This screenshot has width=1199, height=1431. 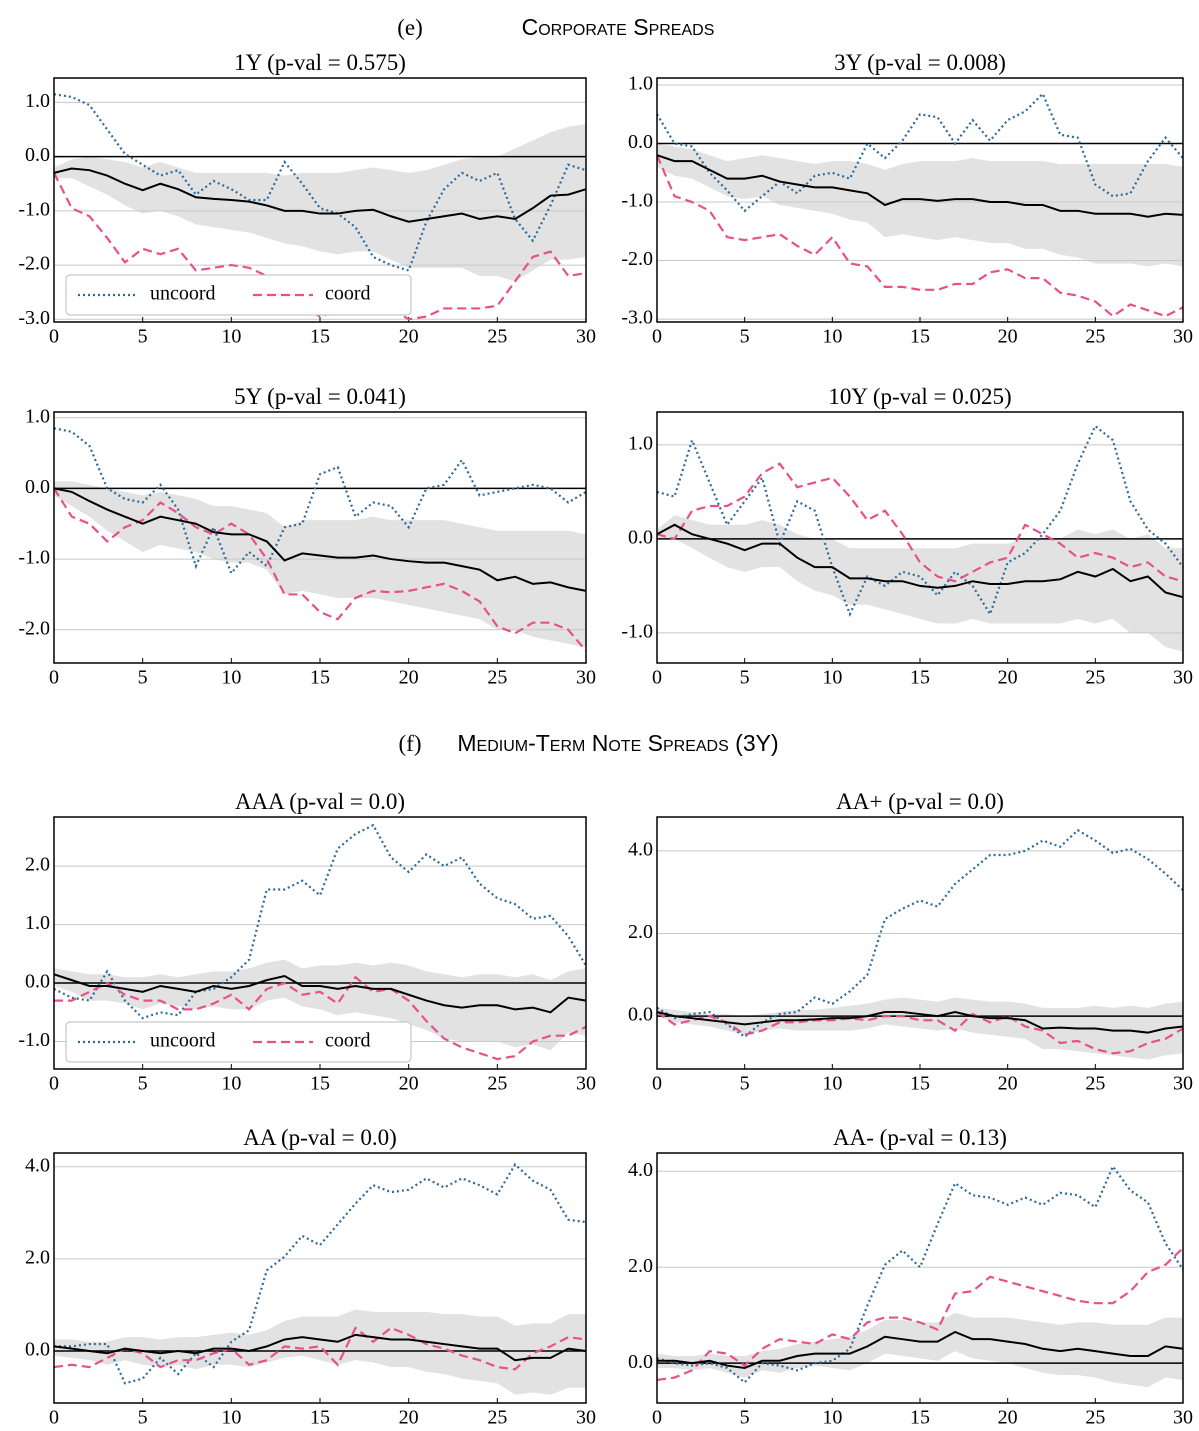 I want to click on panel-title: AA- (p-val = 0.13), so click(x=920, y=1137).